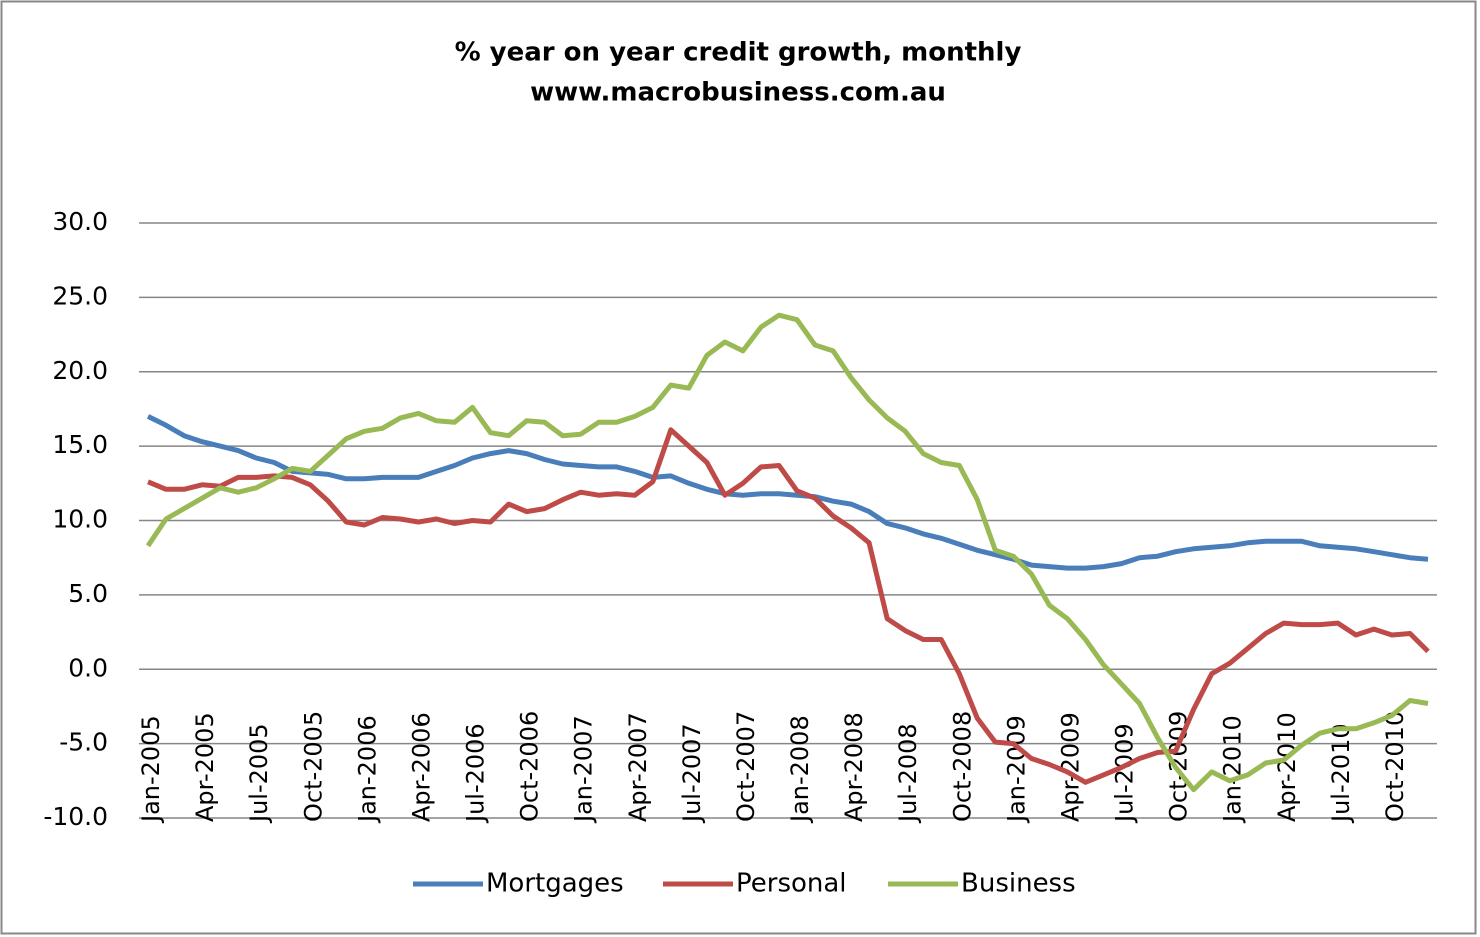 The image size is (1480, 937). Describe the element at coordinates (88, 667) in the screenshot. I see `y-tick-label: 0.0` at that location.